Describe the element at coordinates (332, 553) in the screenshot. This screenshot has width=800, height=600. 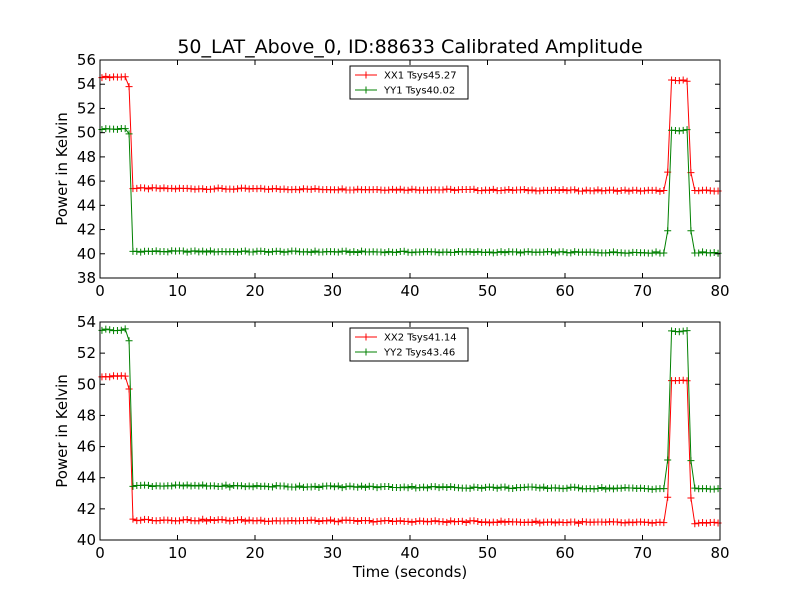
I see `x-tick-label: 30` at that location.